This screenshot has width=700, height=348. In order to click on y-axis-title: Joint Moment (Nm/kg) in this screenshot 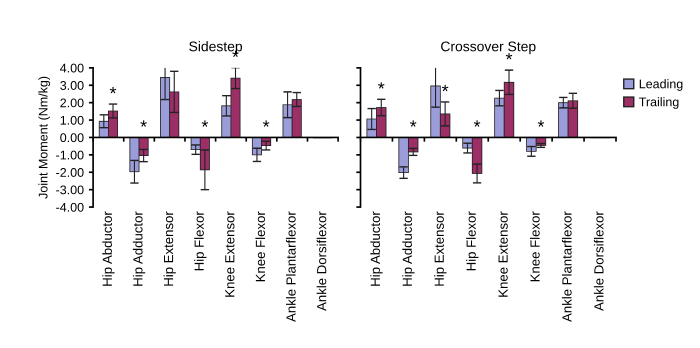, I will do `click(44, 137)`.